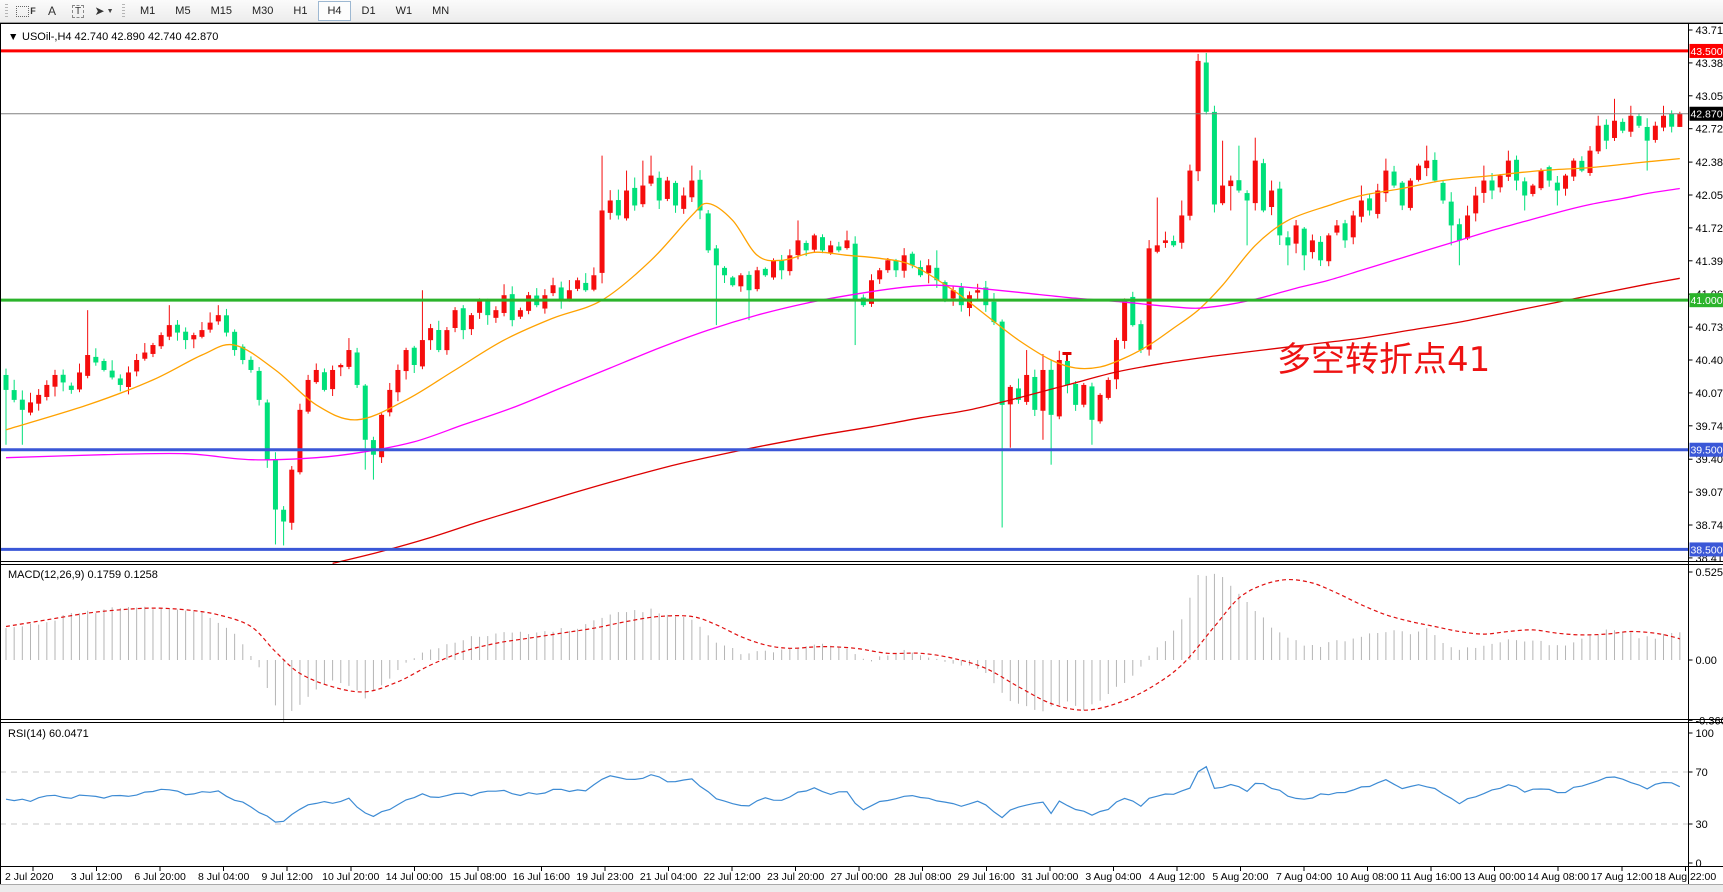  What do you see at coordinates (1702, 825) in the screenshot?
I see `rsi-axis-label: 30` at bounding box center [1702, 825].